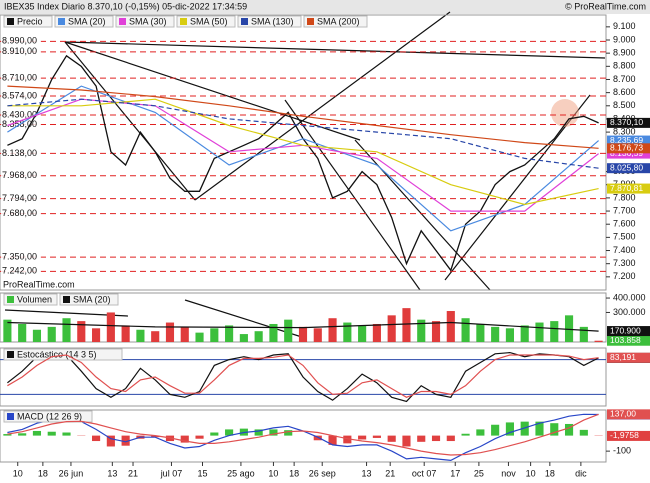 The height and width of the screenshot is (483, 650). I want to click on level-label: 8.710,00, so click(19, 78).